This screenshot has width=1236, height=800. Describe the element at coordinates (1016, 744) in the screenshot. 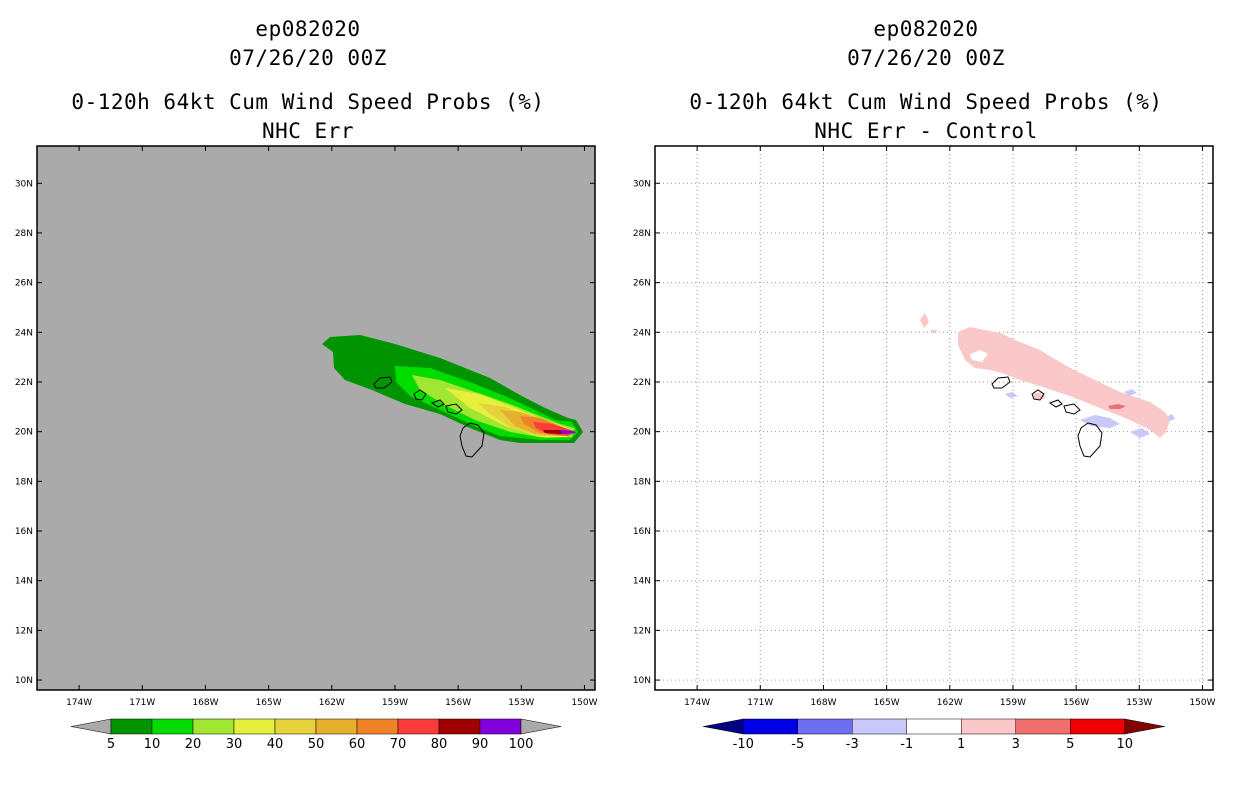

I see `colorbar-label: 3` at that location.